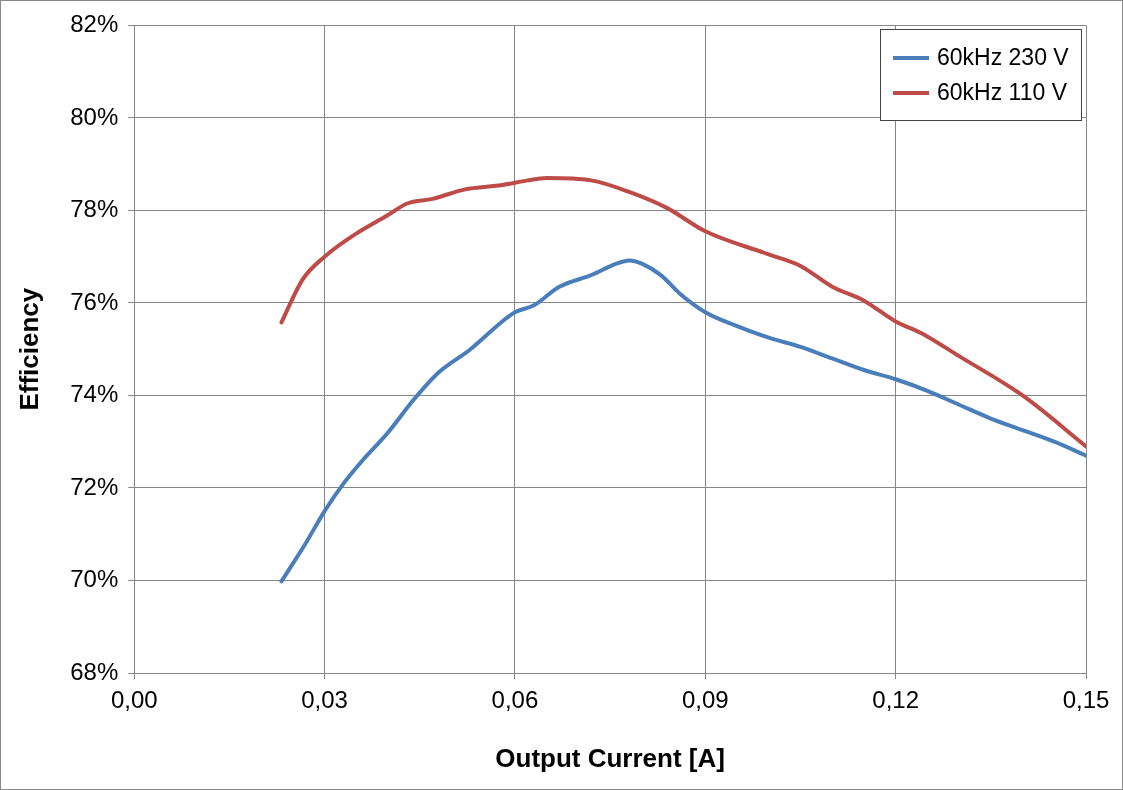 The image size is (1123, 790). Describe the element at coordinates (1003, 58) in the screenshot. I see `legend-label: 60kHz 230 V` at that location.